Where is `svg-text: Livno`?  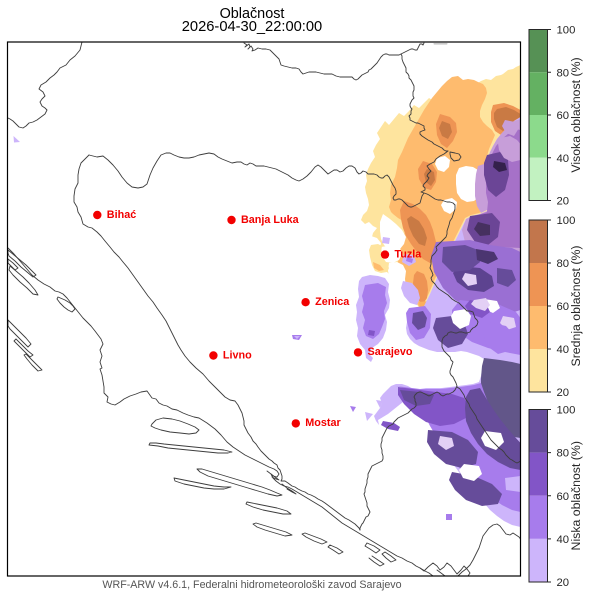 svg-text: Livno is located at coordinates (237, 355).